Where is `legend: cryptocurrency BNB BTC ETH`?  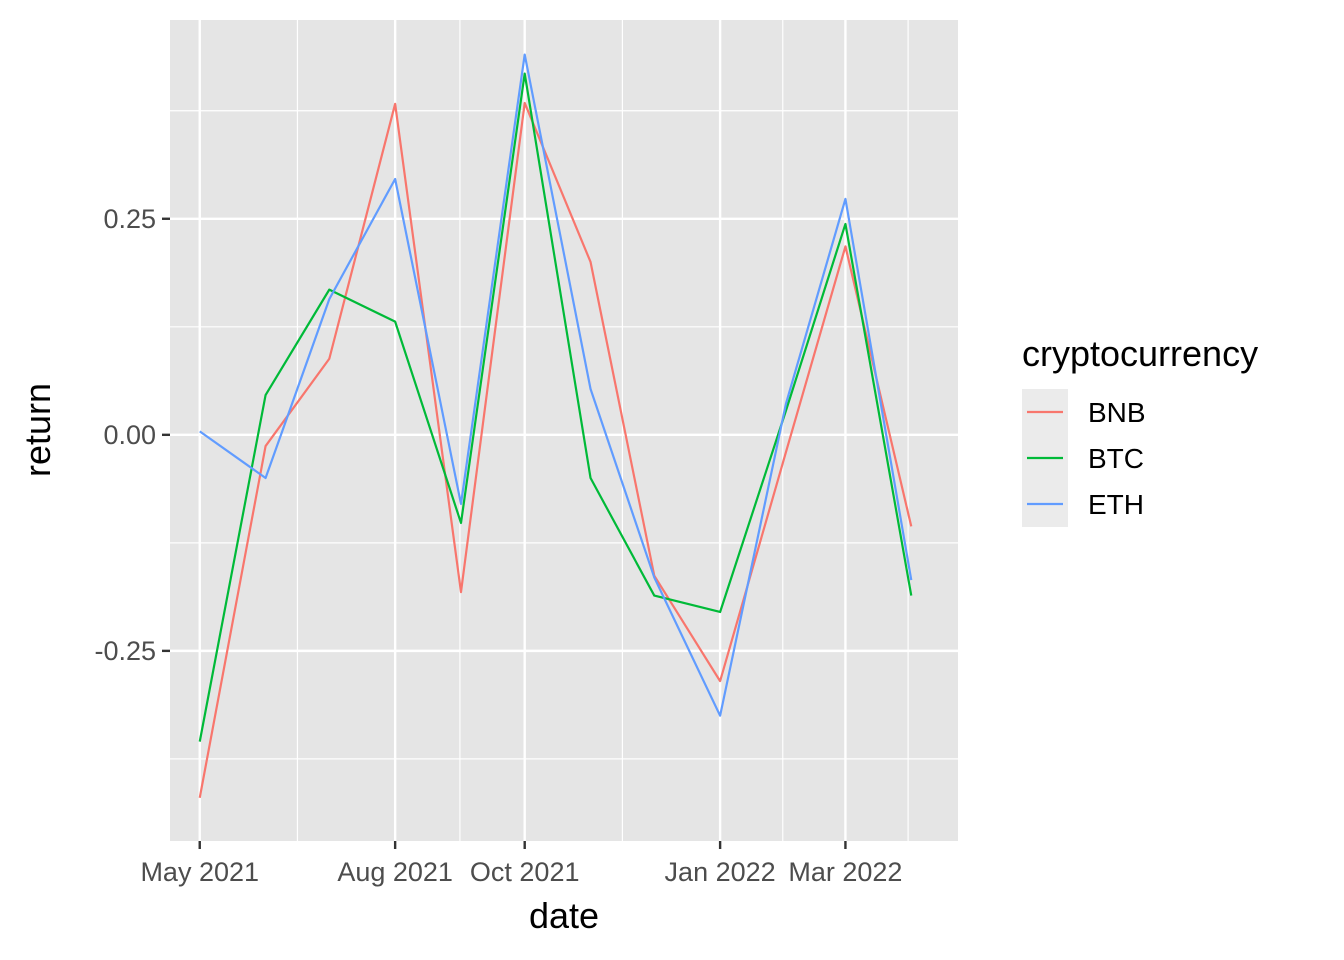
legend: cryptocurrency BNB BTC ETH is located at coordinates (1140, 430).